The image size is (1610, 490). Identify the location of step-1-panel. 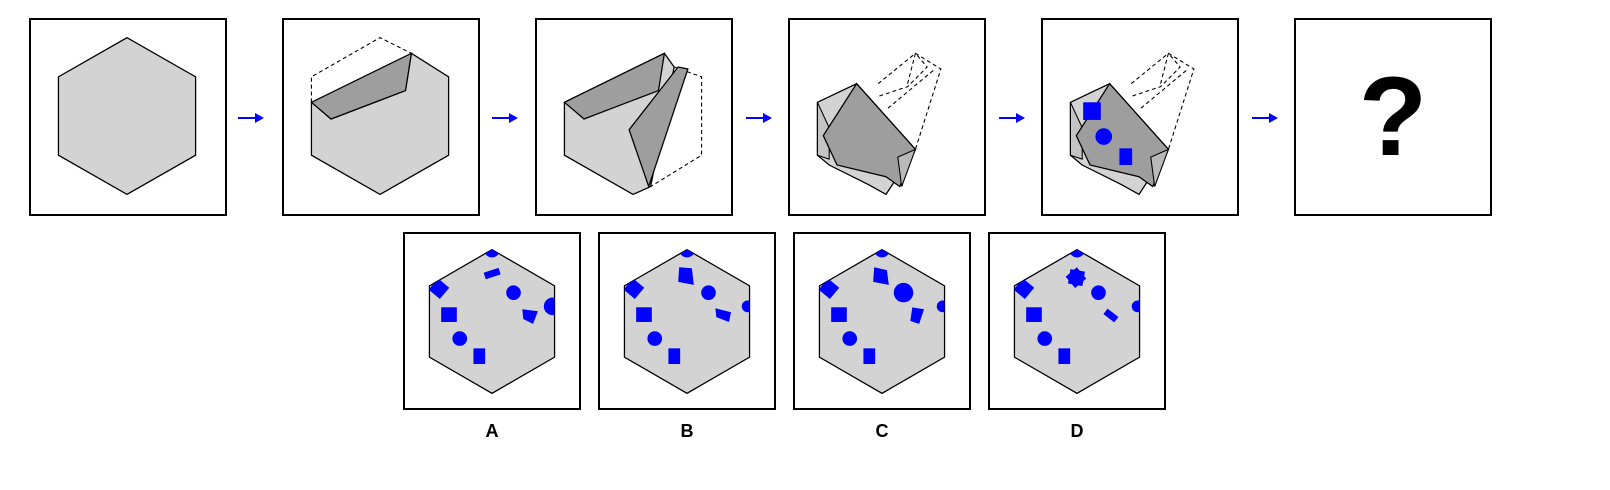
(128, 117).